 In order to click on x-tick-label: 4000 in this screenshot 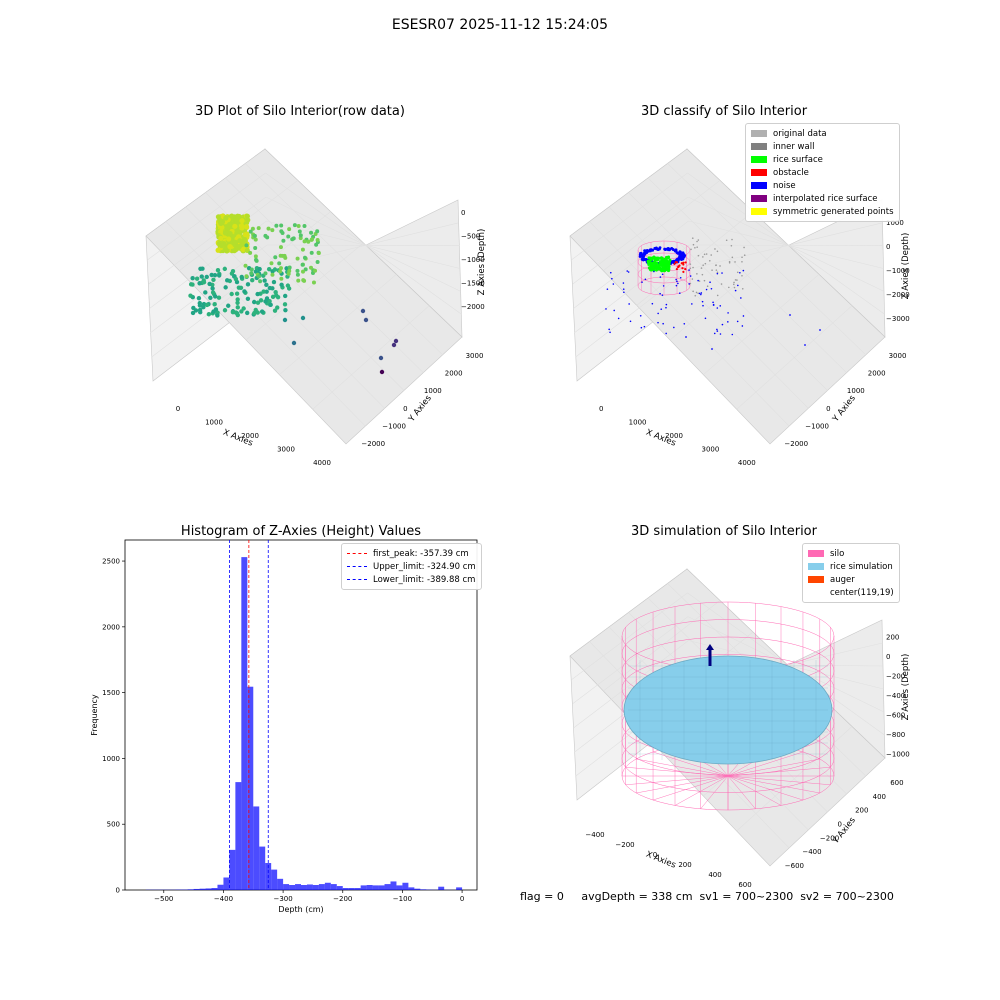, I will do `click(322, 463)`.